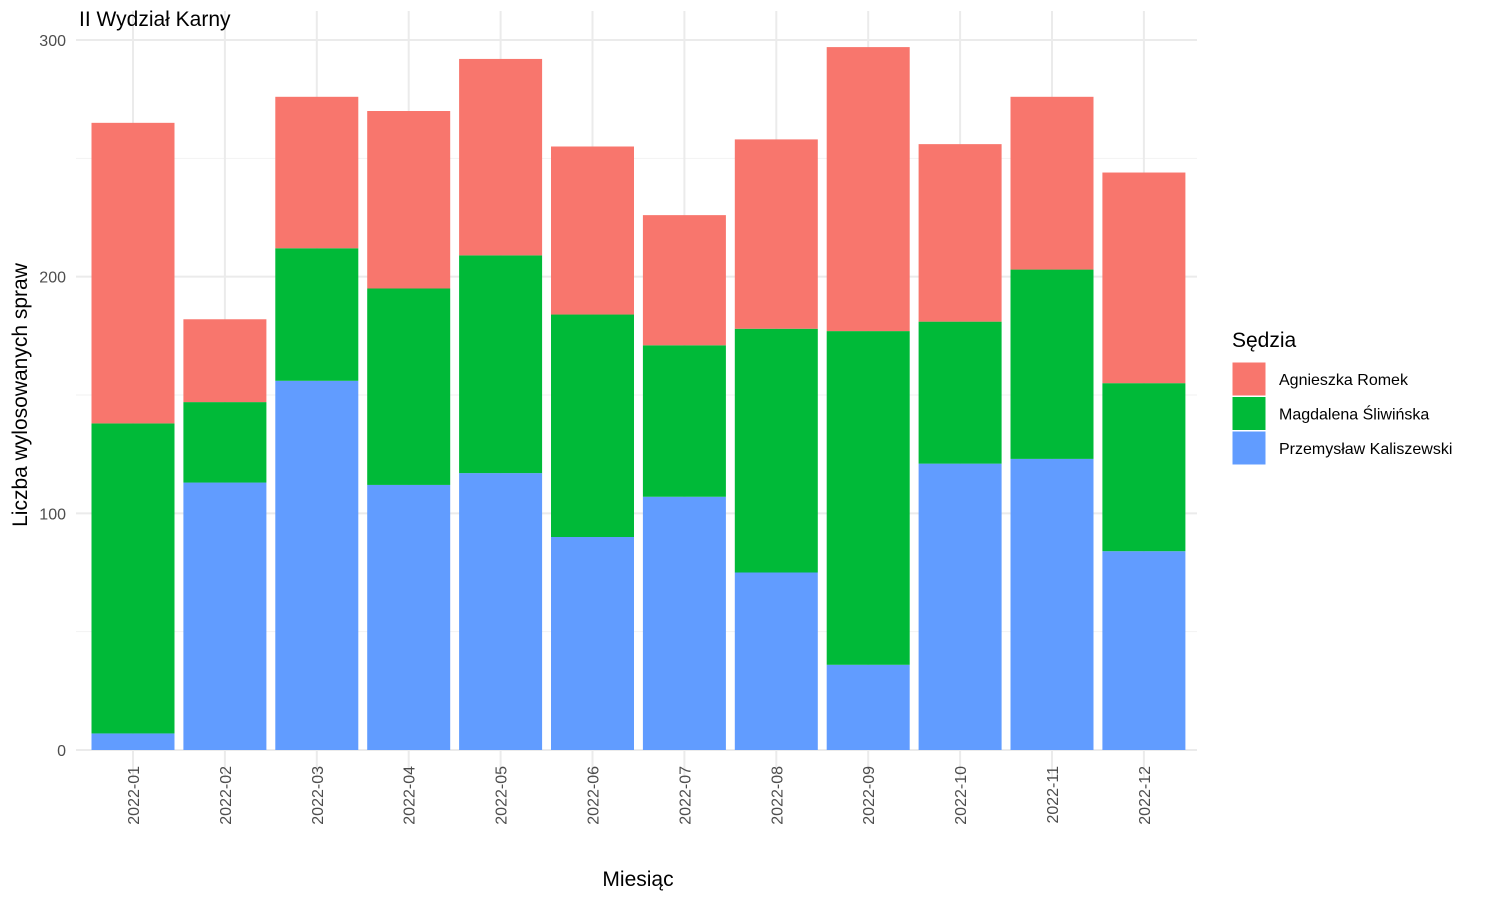 This screenshot has width=1500, height=900. Describe the element at coordinates (226, 795) in the screenshot. I see `x-tick-label: 2022-02` at that location.